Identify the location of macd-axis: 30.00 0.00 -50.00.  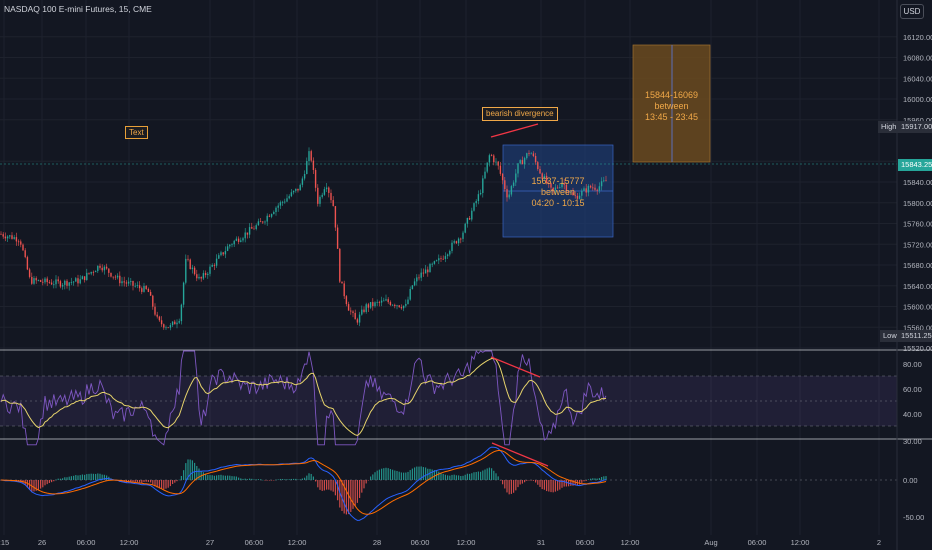
(913, 479).